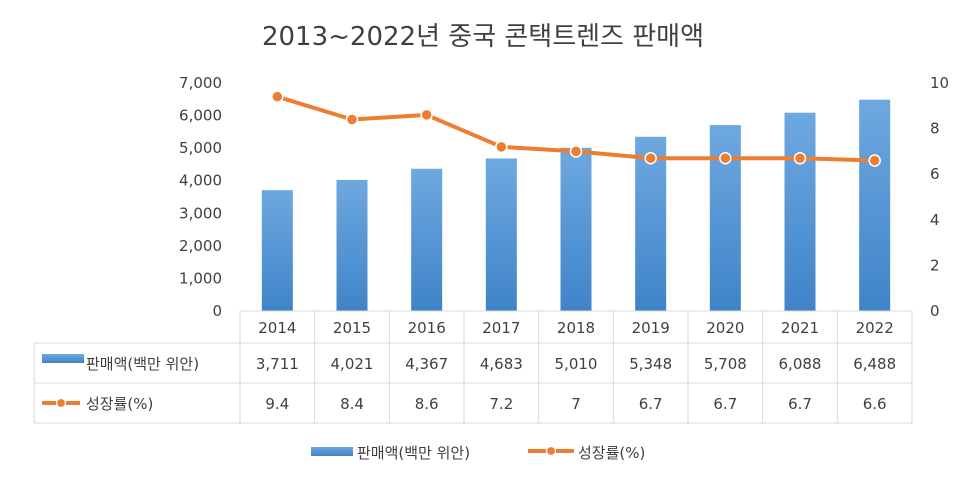  Describe the element at coordinates (200, 278) in the screenshot. I see `y-left-tick-label: 1,000` at that location.